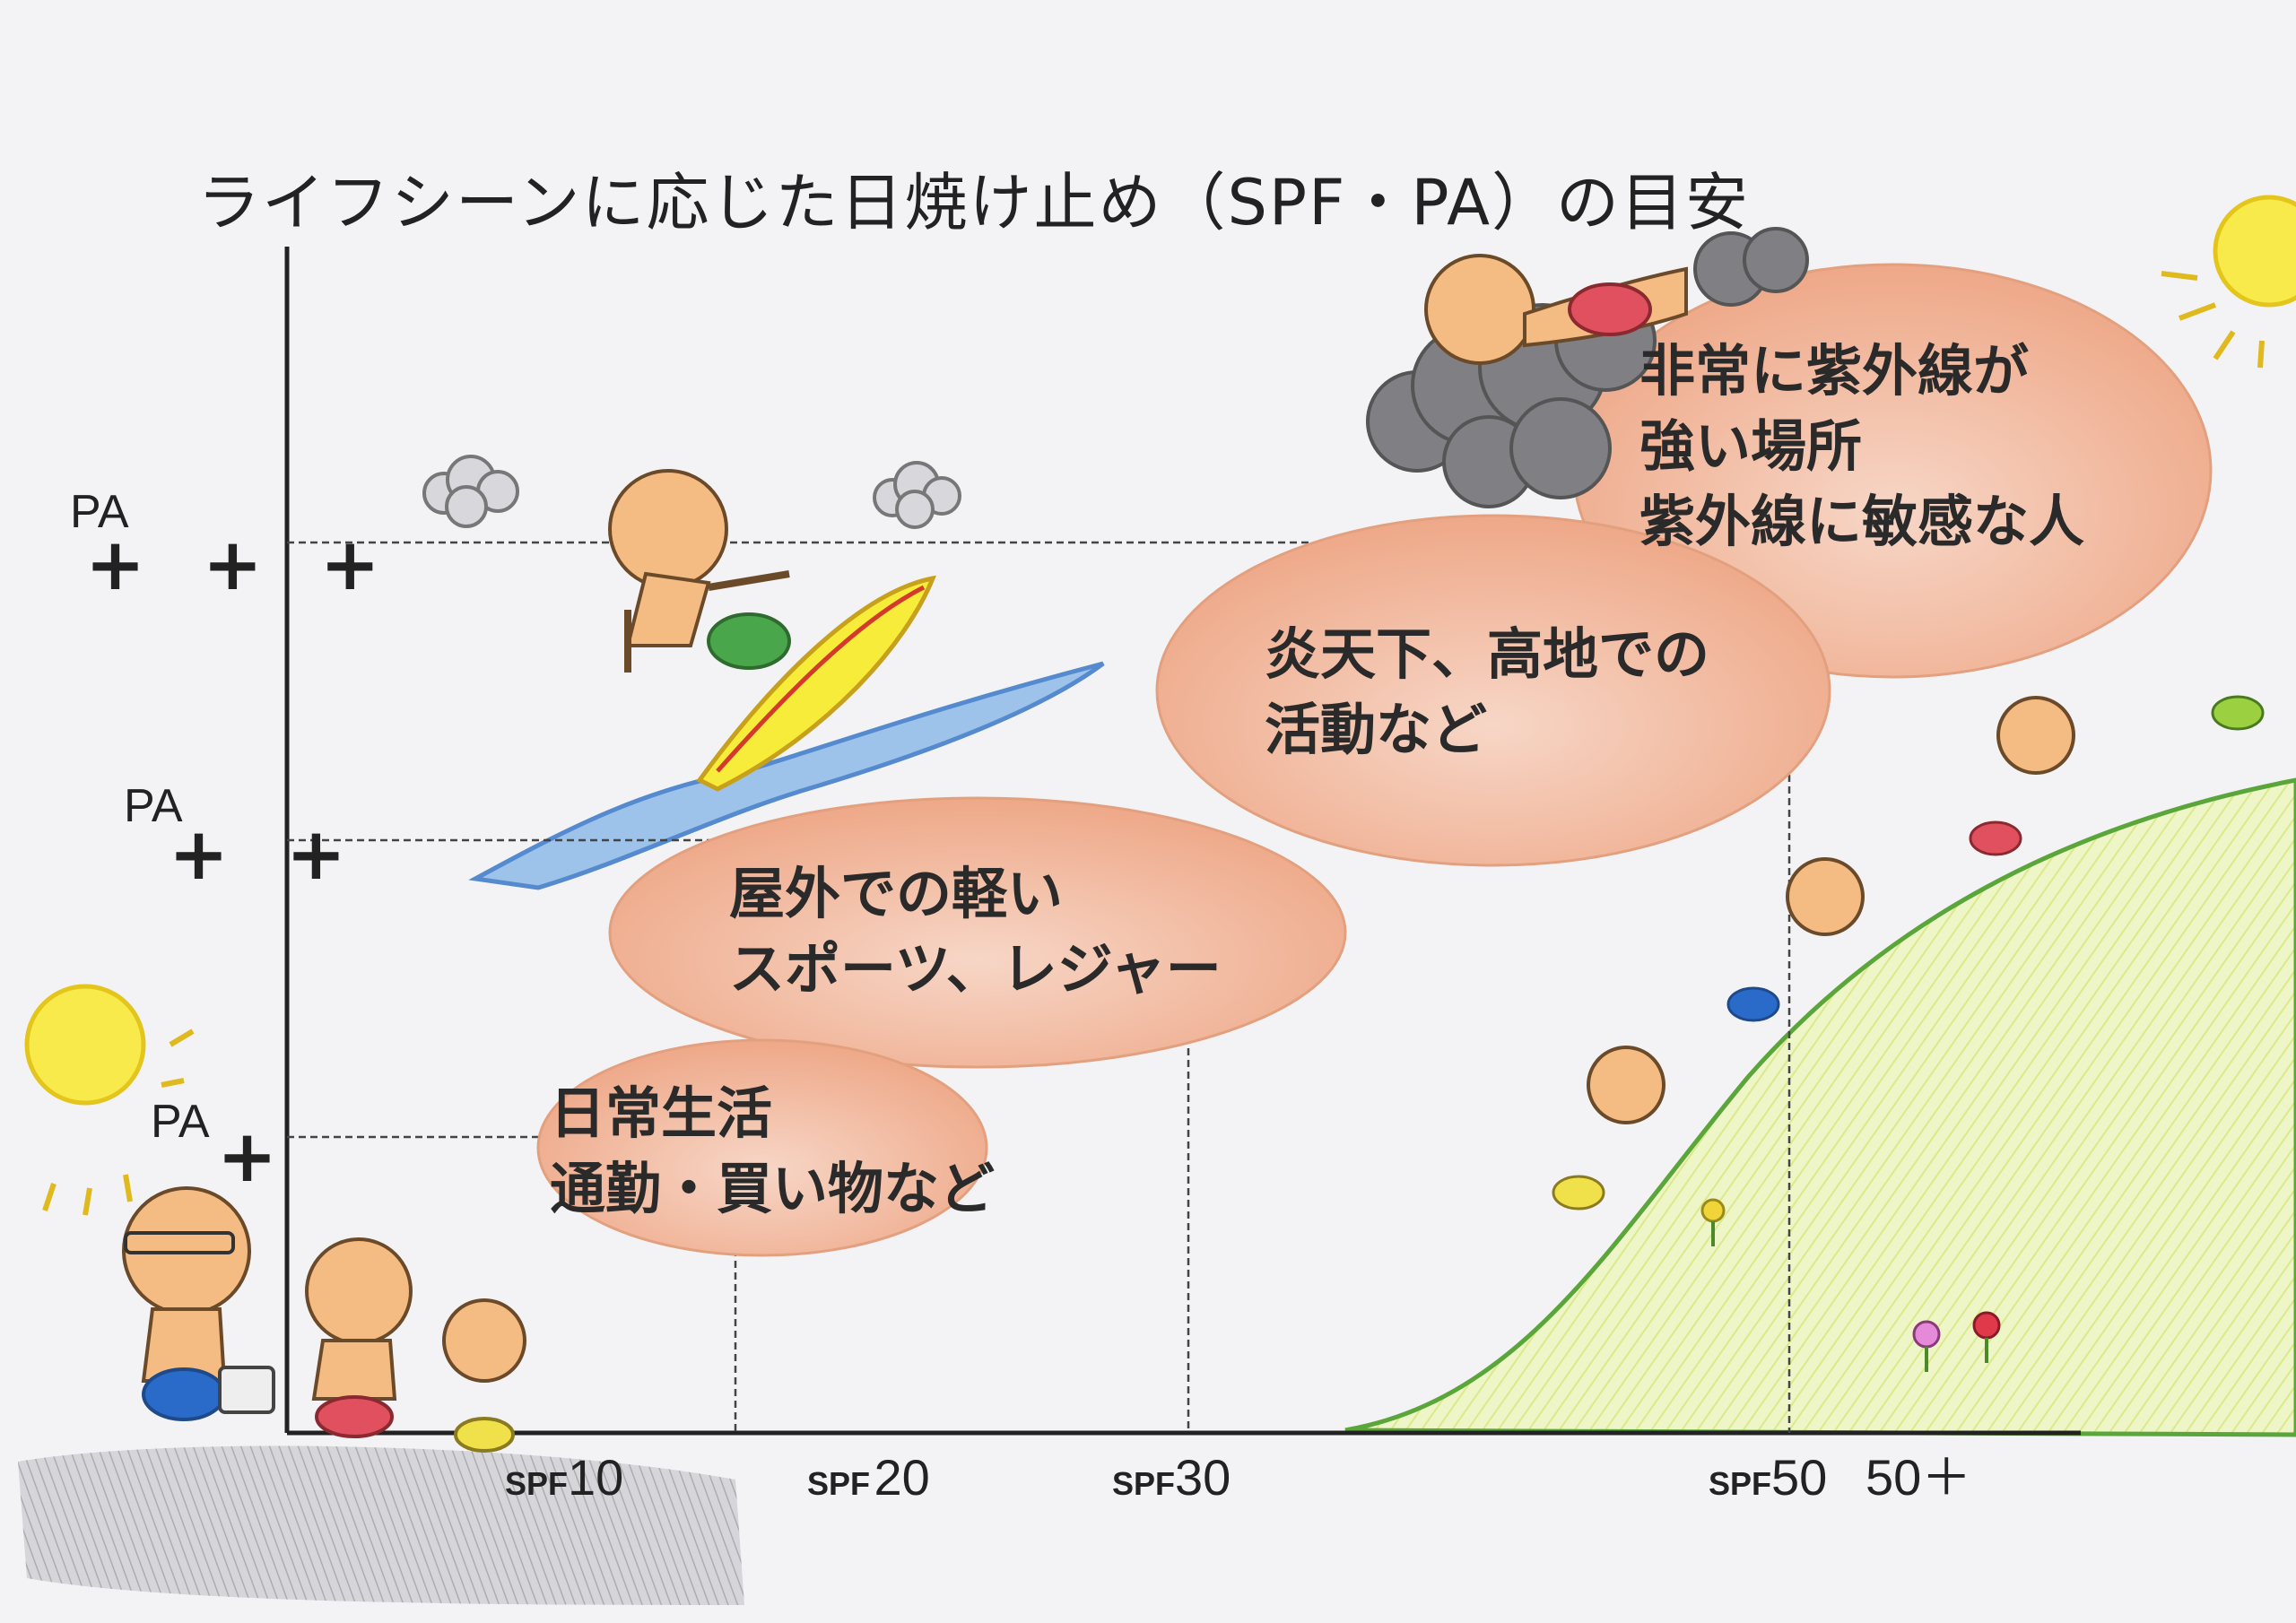  What do you see at coordinates (772, 1151) in the screenshot?
I see `scene-text-daily: 日常生活 通勤・買い物など` at bounding box center [772, 1151].